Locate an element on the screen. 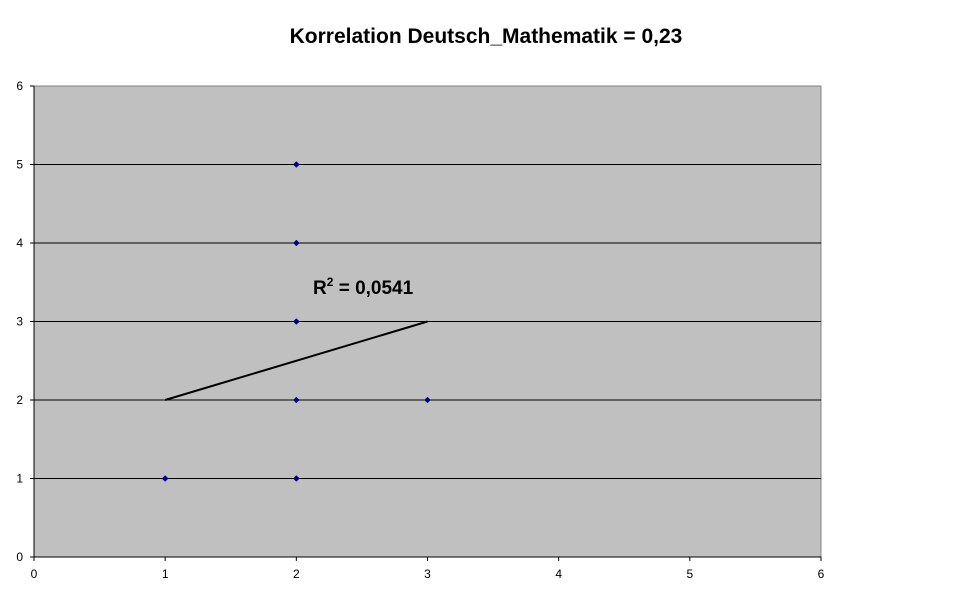  trendline-layer is located at coordinates (296, 360).